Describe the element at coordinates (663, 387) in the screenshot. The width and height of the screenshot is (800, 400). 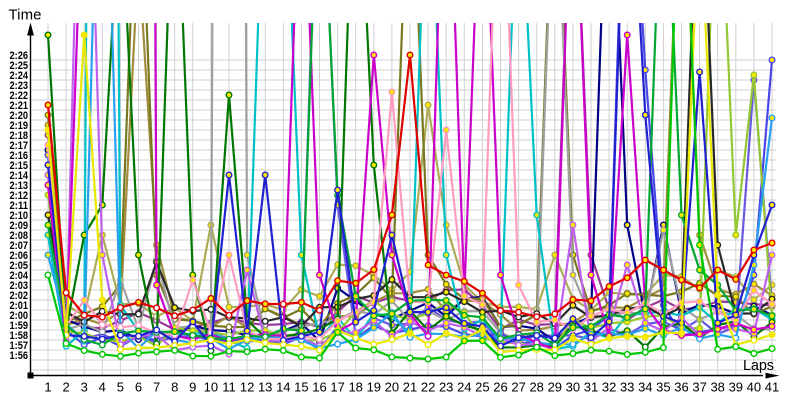
I see `svg-text: 35` at that location.